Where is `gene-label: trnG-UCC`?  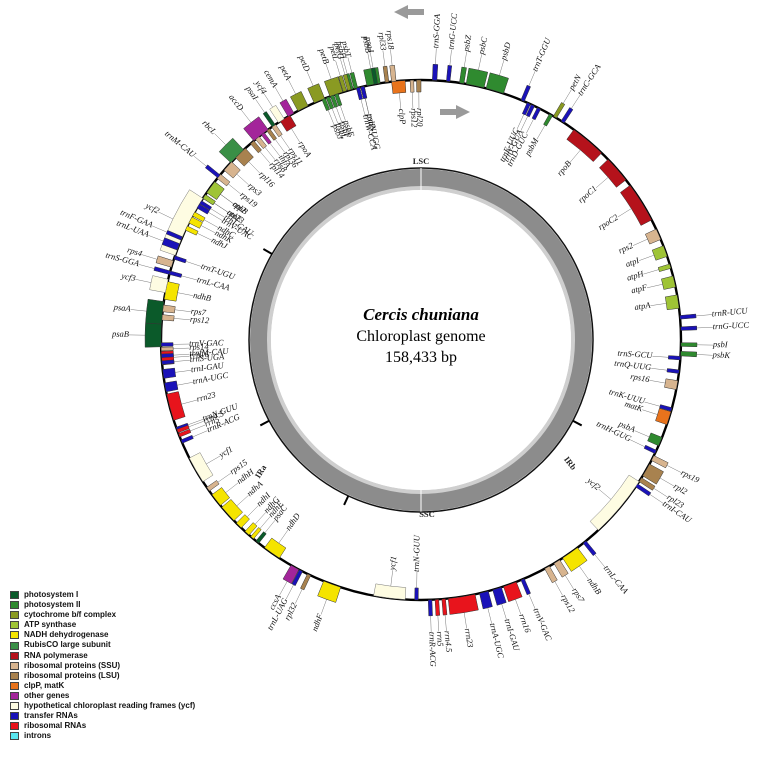 gene-label: trnG-UCC is located at coordinates (730, 326).